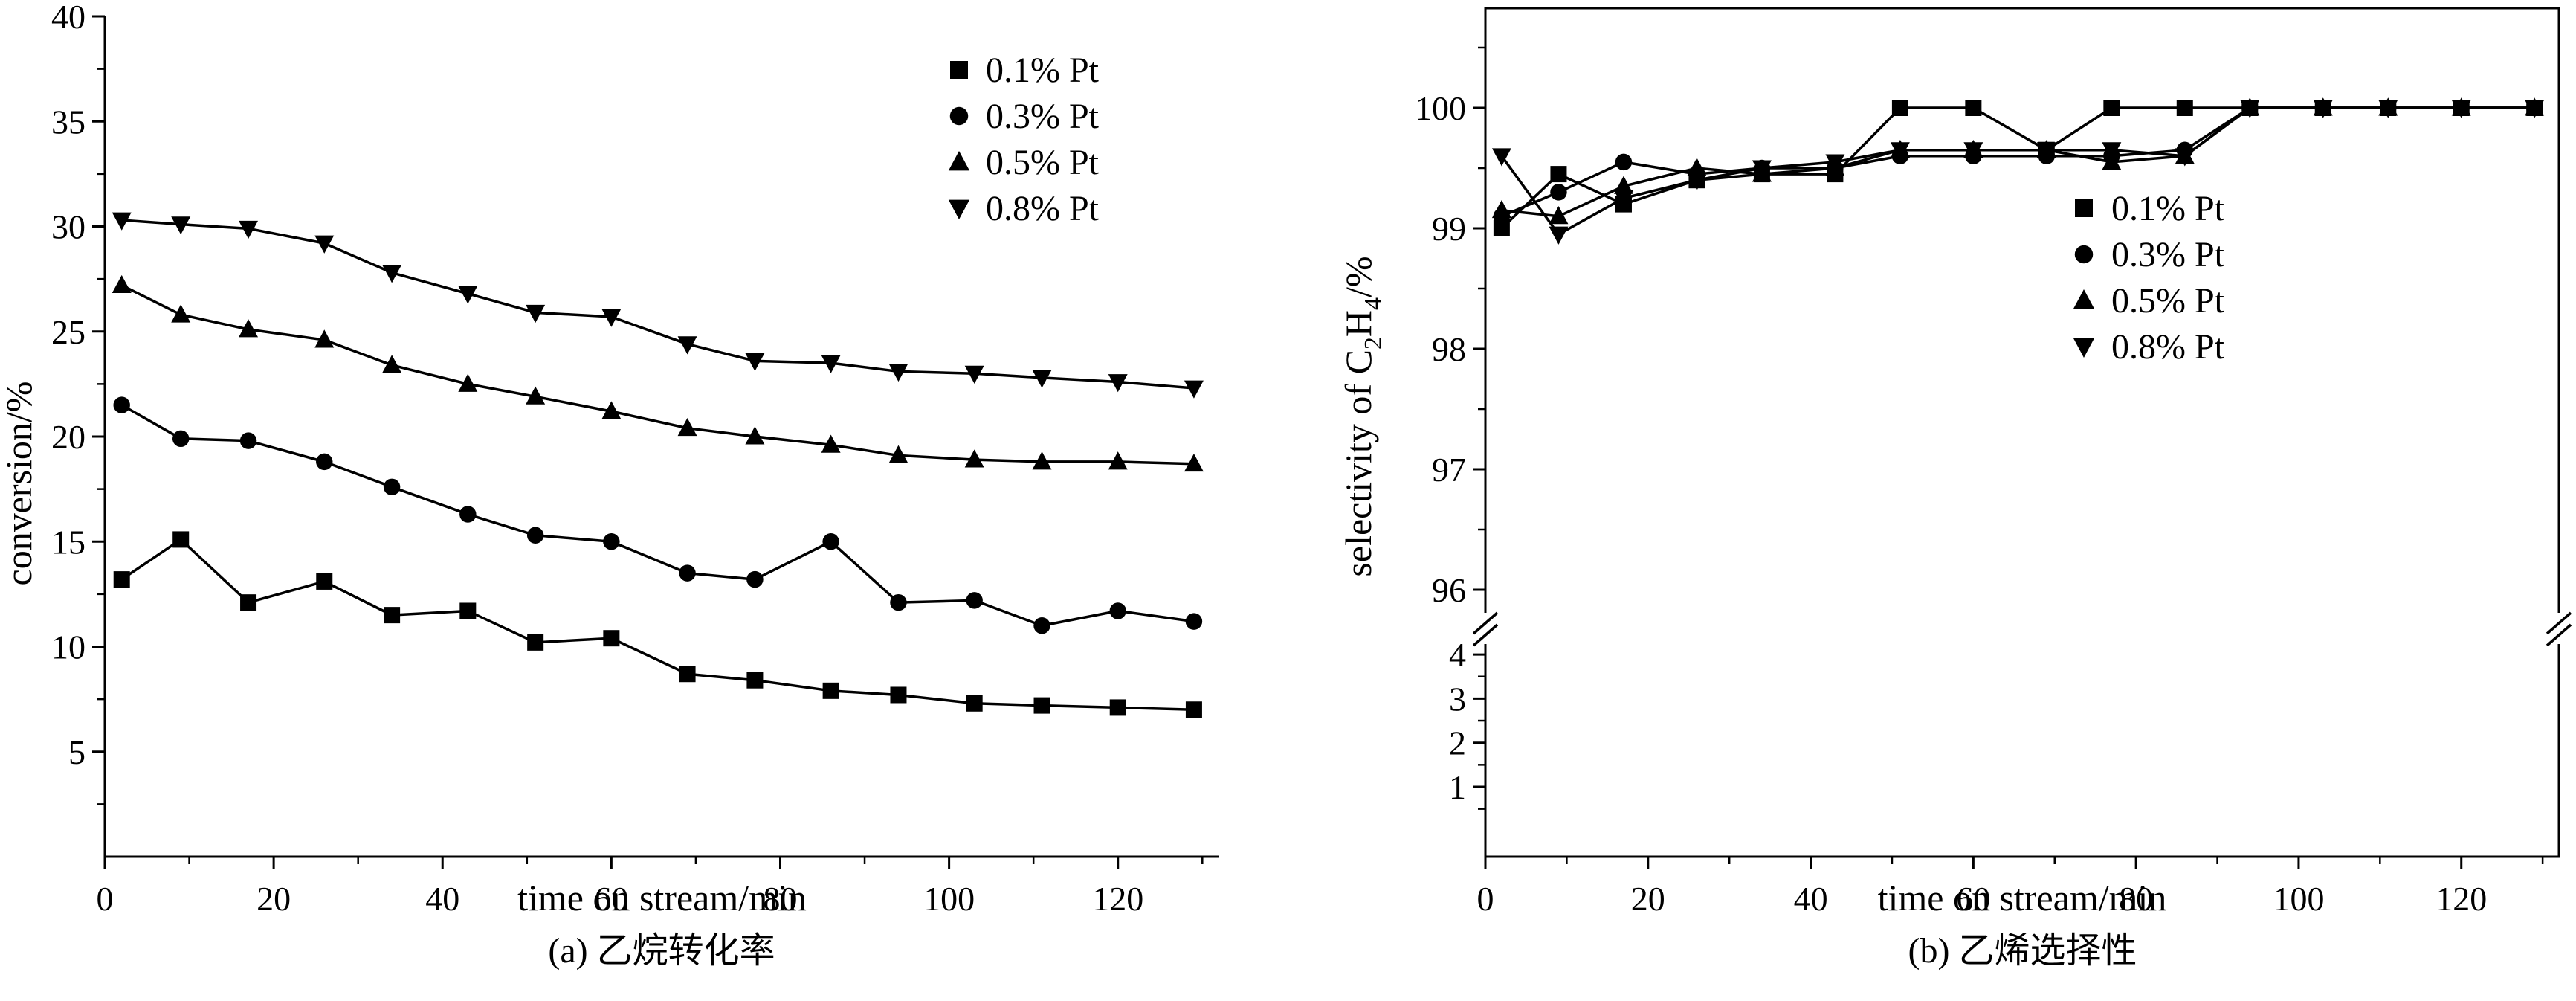  Describe the element at coordinates (68, 227) in the screenshot. I see `svg-text: 30` at that location.